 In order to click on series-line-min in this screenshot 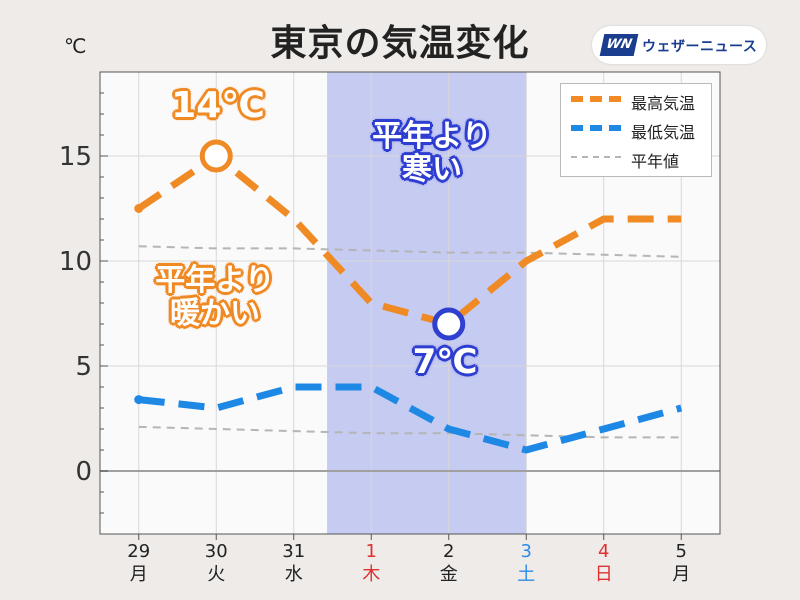, I will do `click(410, 418)`.